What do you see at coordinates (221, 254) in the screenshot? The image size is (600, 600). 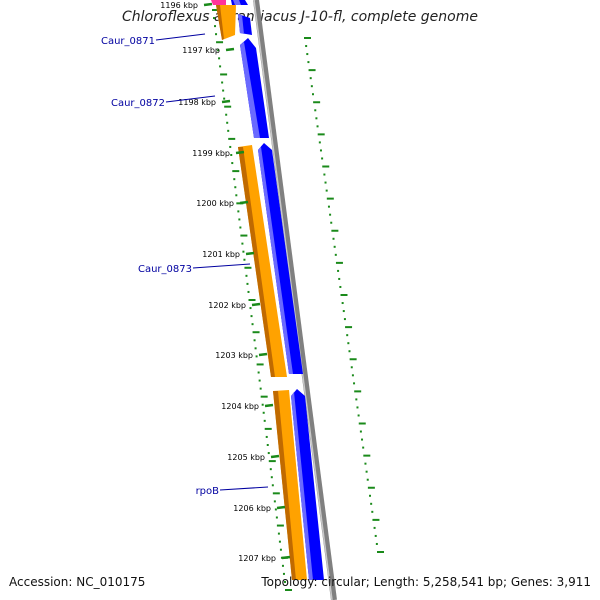 I see `kbp-tick-label: 1201 kbp` at bounding box center [221, 254].